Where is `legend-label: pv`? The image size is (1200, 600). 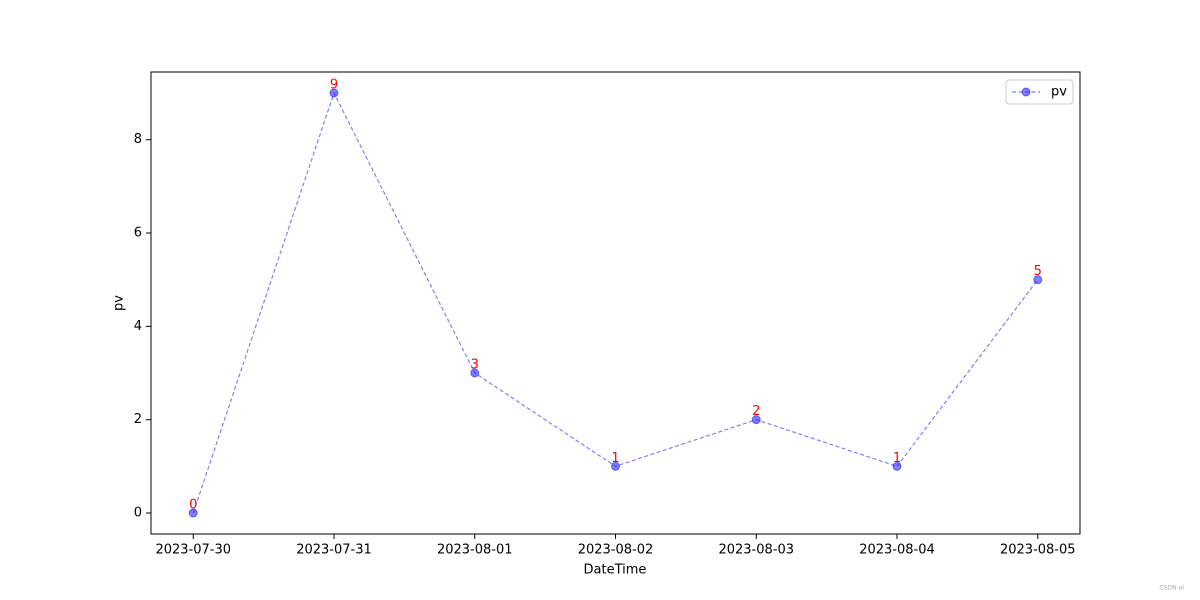
legend-label: pv is located at coordinates (1059, 92).